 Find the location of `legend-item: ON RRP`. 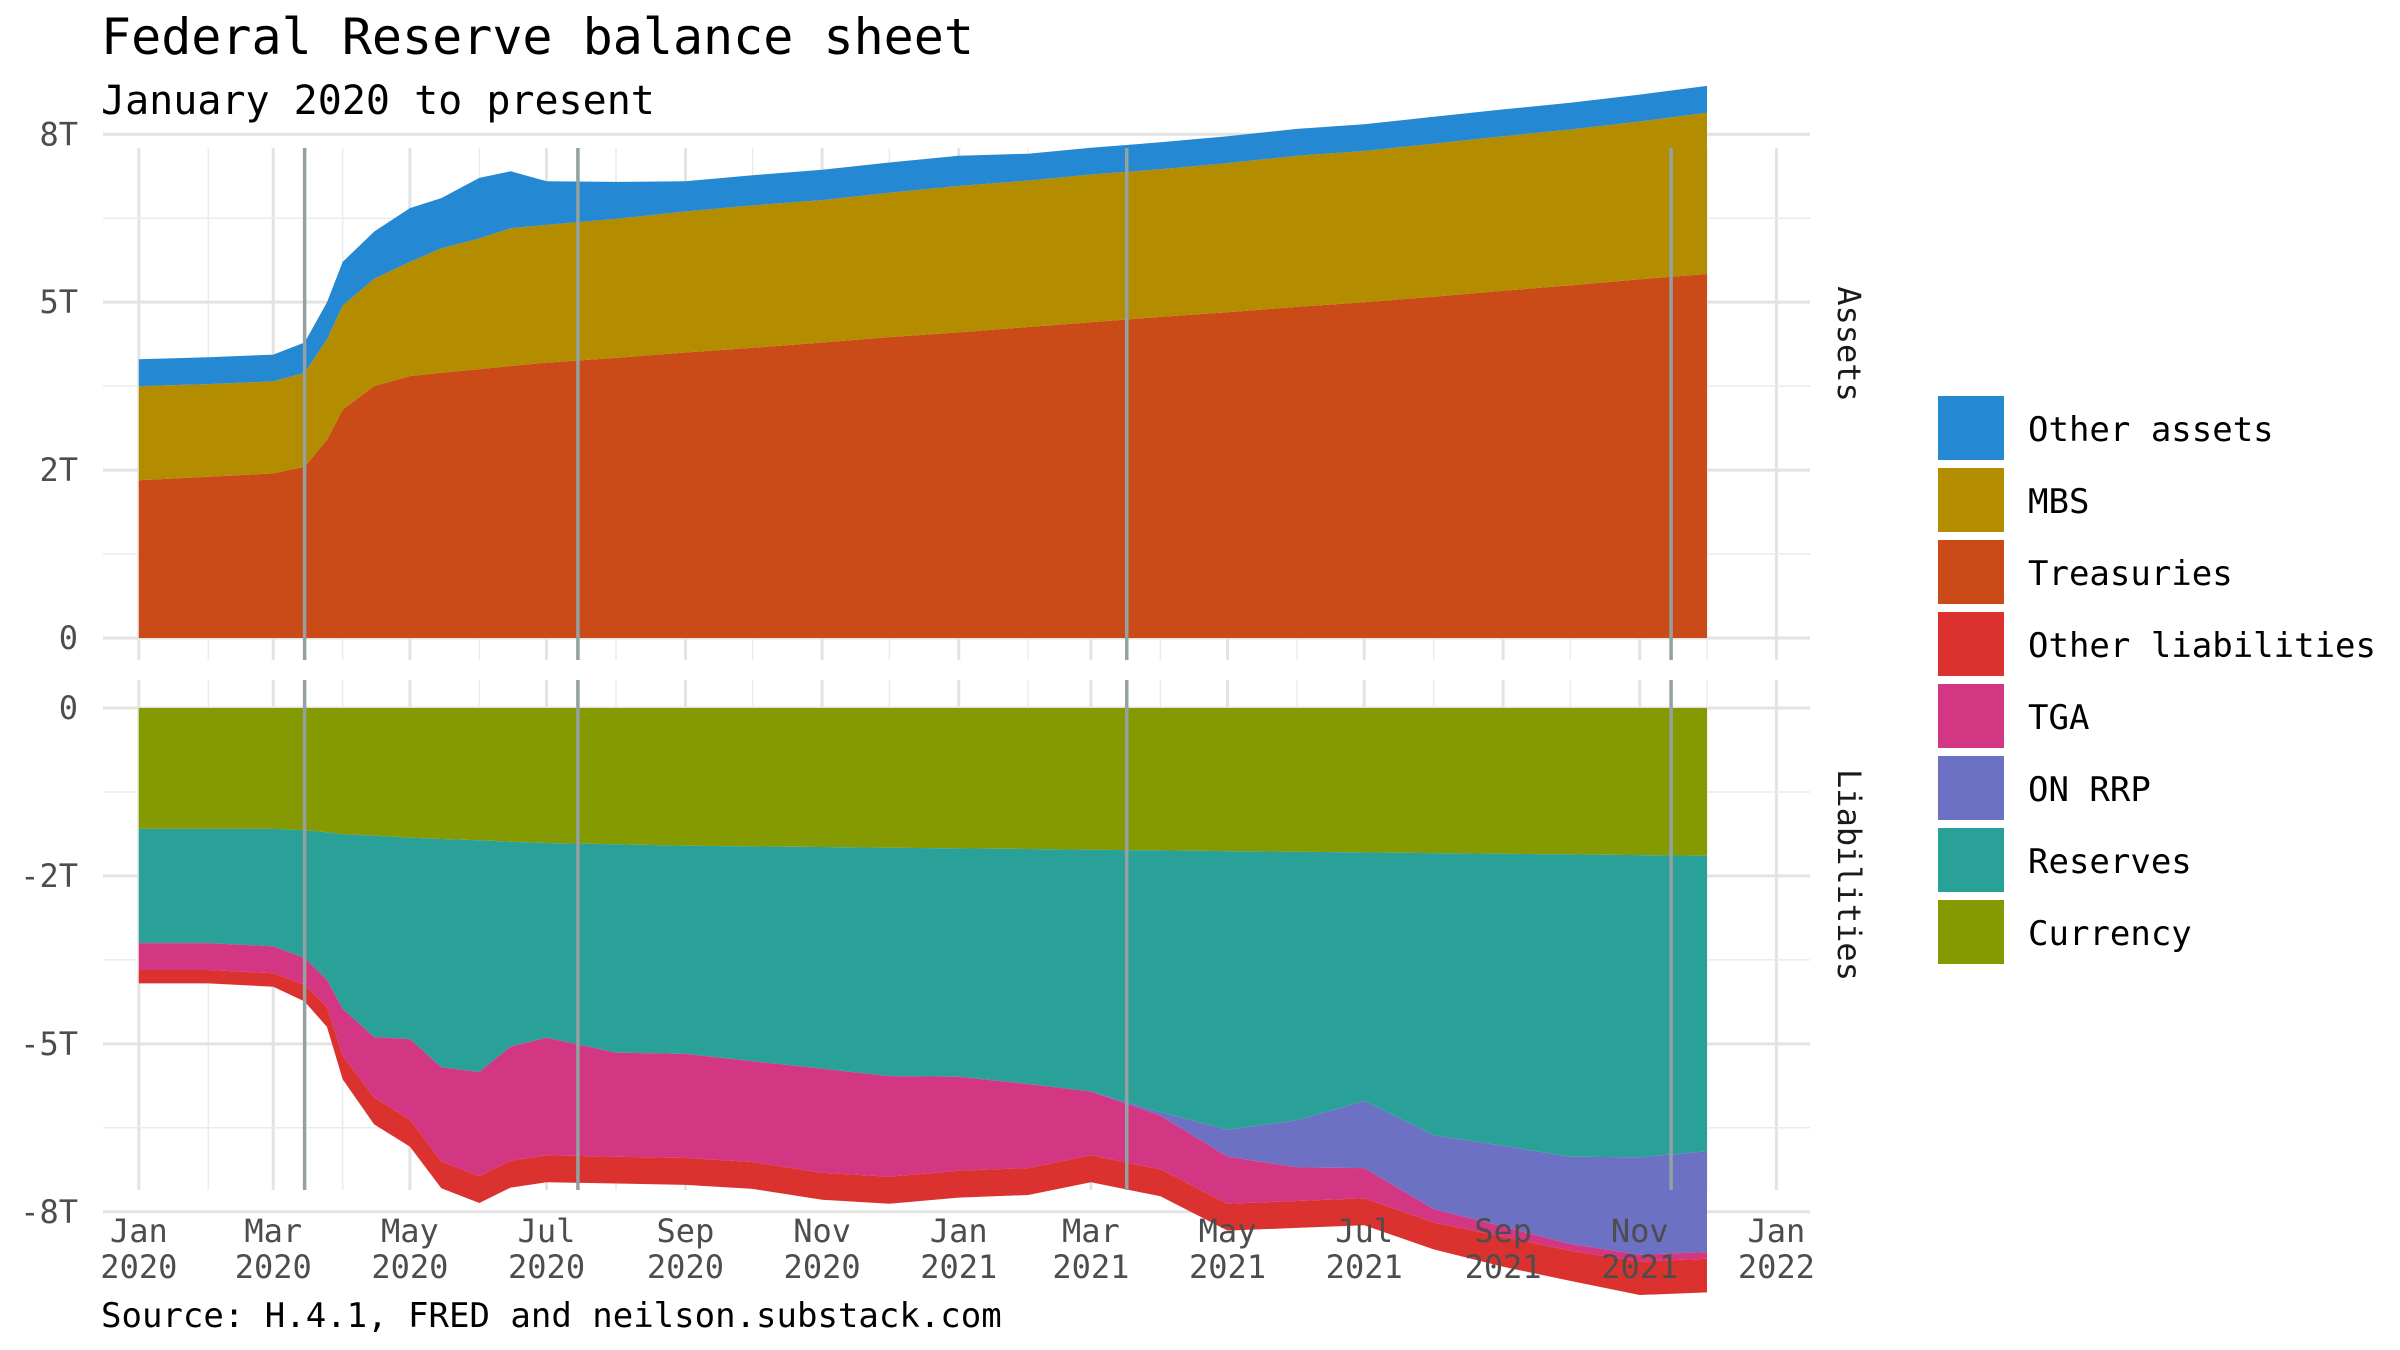

legend-item: ON RRP is located at coordinates (2169, 788).